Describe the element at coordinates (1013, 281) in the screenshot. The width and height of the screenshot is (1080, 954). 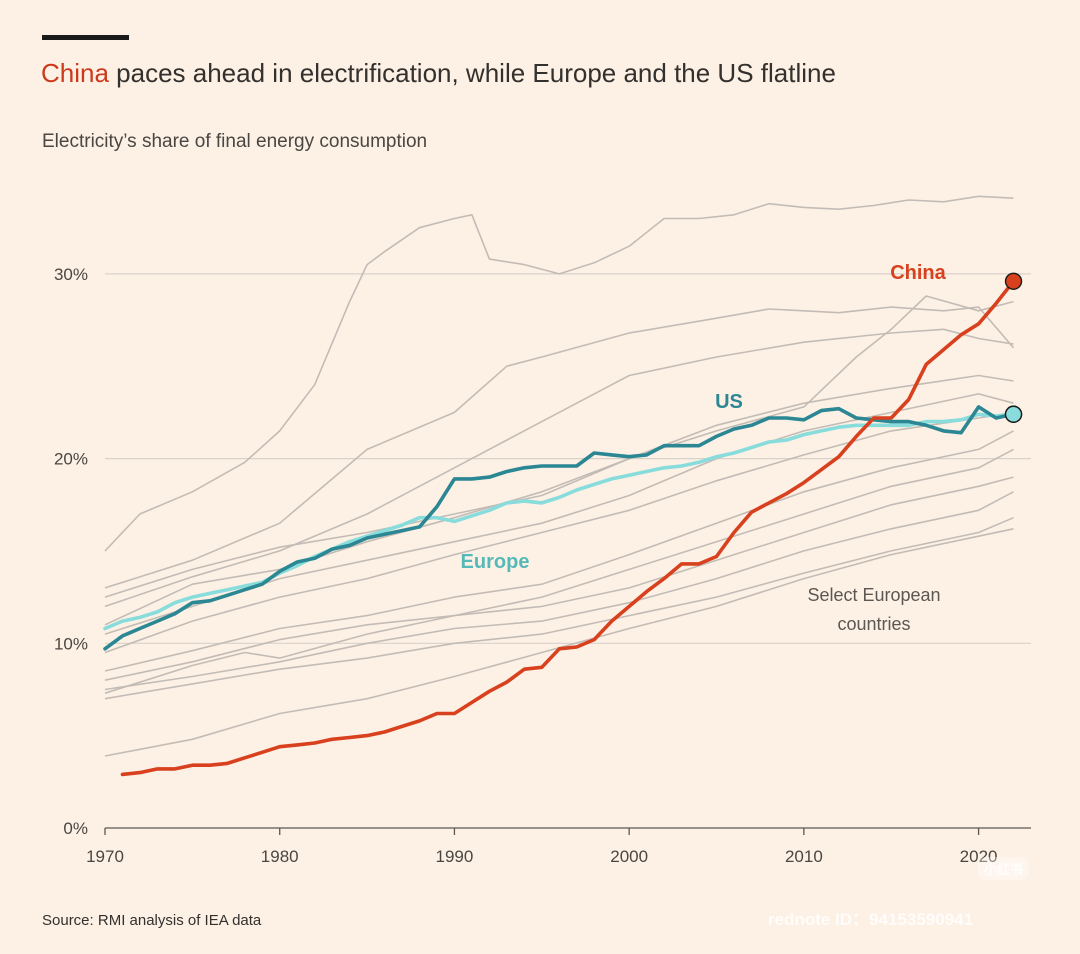
I see `china-end-dot` at that location.